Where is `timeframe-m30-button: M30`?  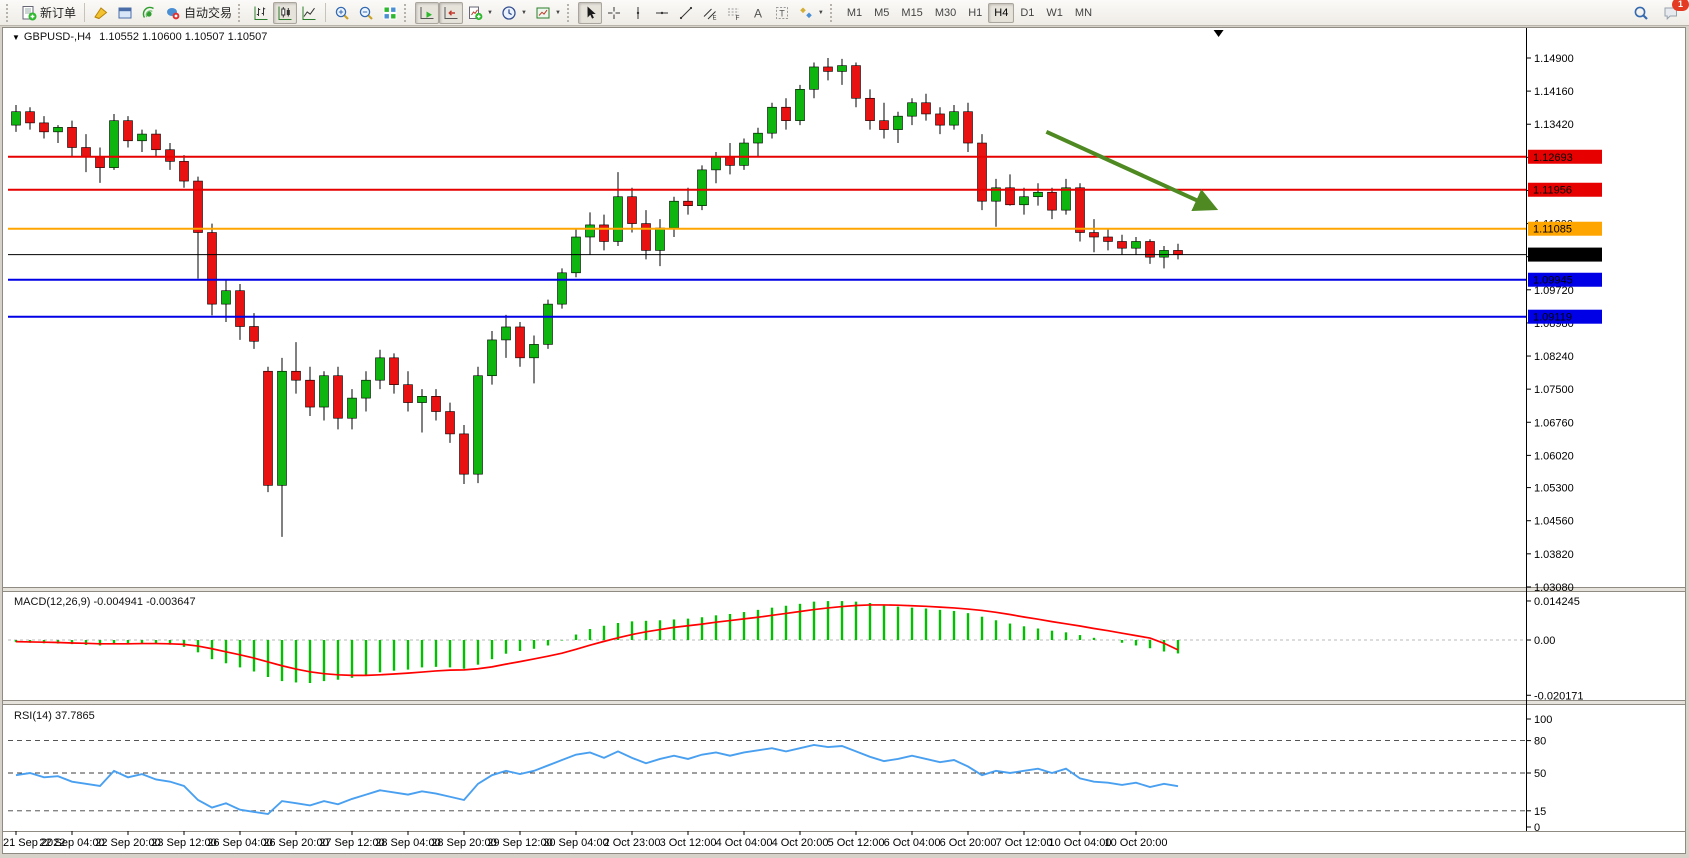 timeframe-m30-button: M30 is located at coordinates (945, 13).